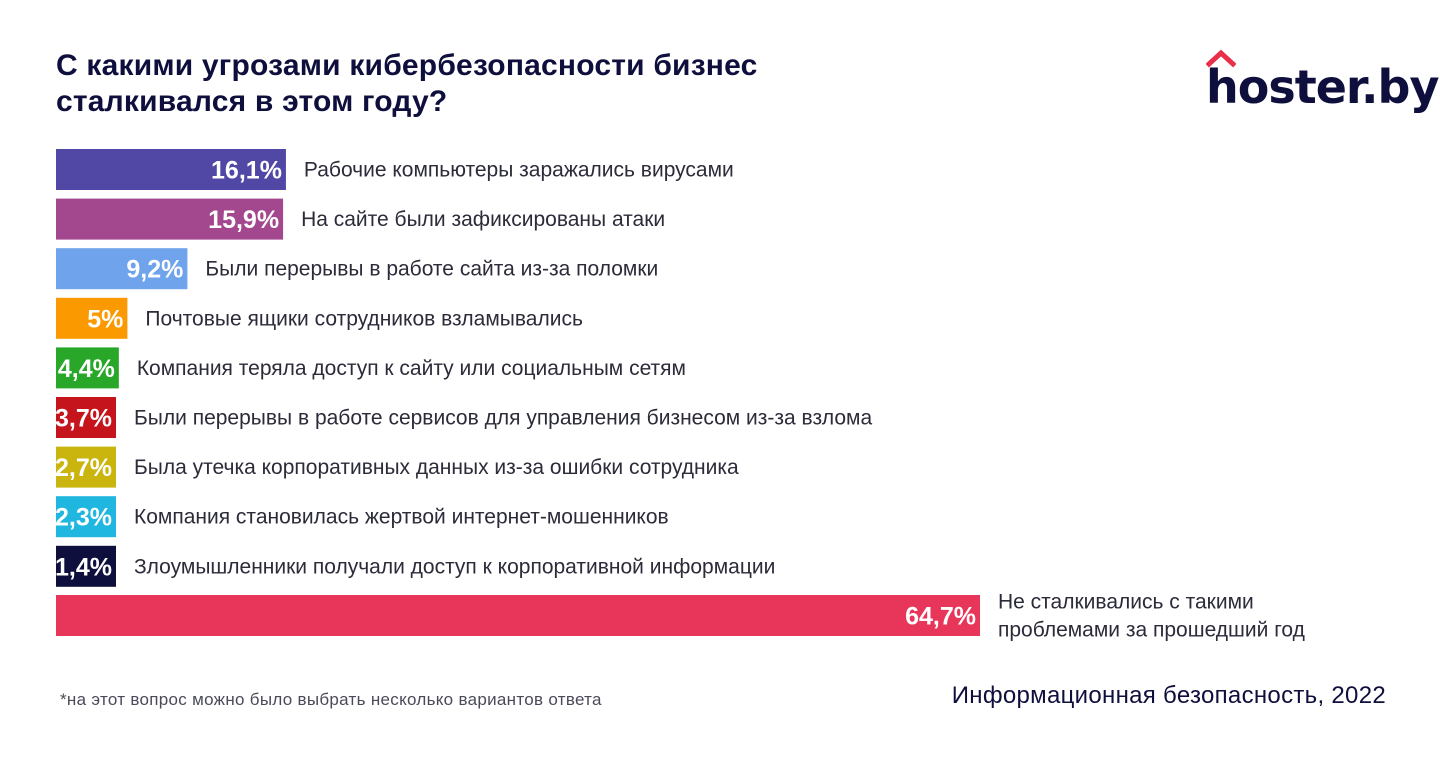 The image size is (1440, 768). Describe the element at coordinates (252, 101) in the screenshot. I see `chart-title-line-2: сталкивался в этом году?` at that location.